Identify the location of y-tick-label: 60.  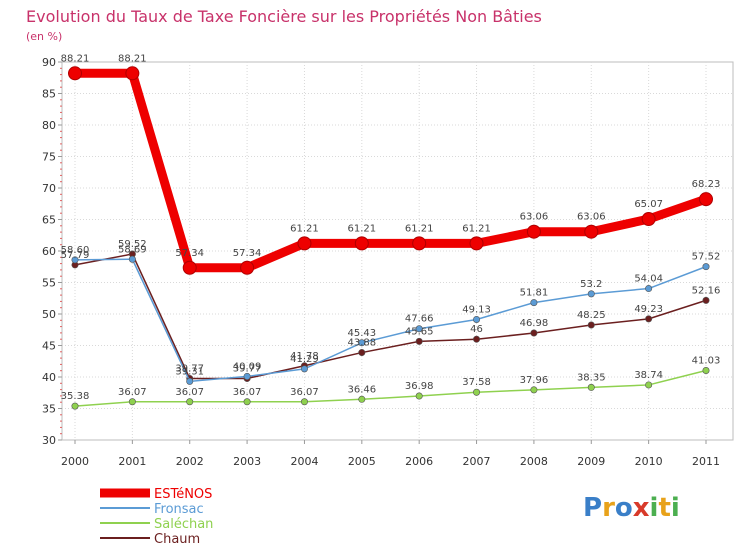
(49, 251).